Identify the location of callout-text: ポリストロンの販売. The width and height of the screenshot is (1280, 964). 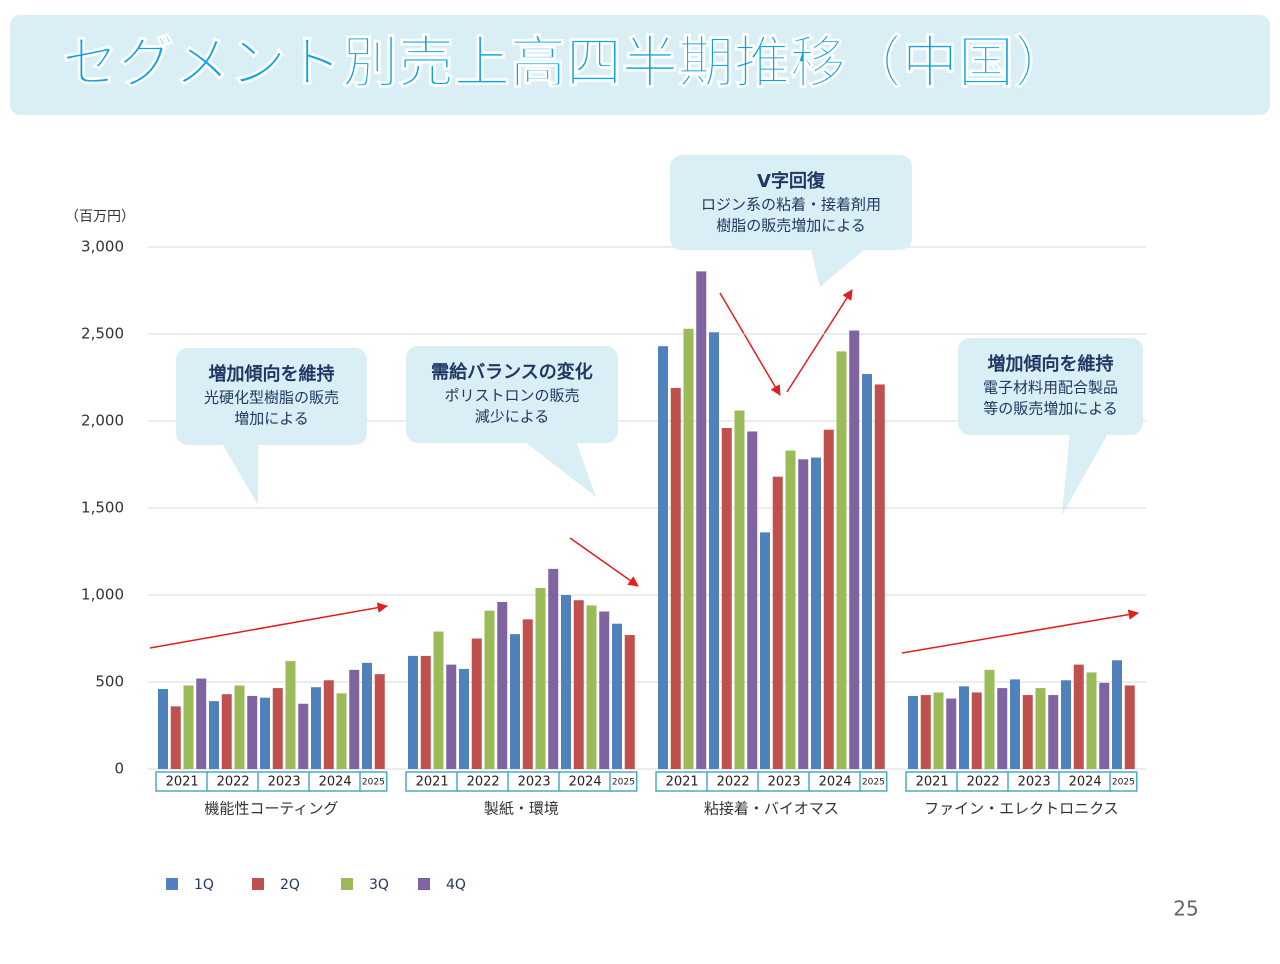
(511, 396).